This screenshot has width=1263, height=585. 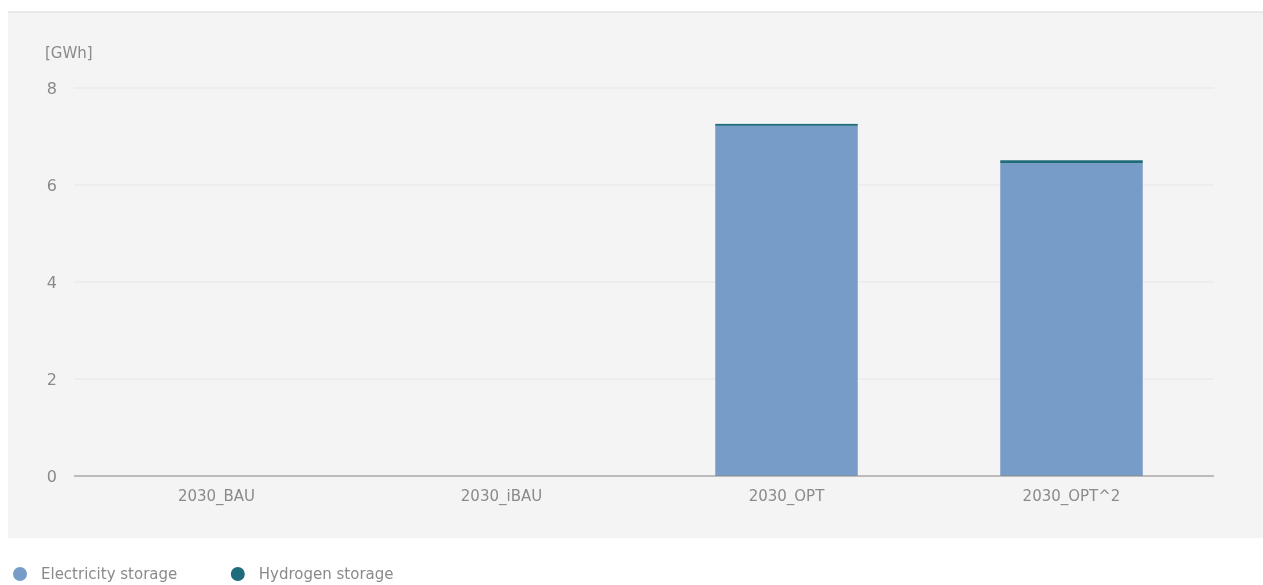 I want to click on legend-label: Hydrogen storage, so click(x=326, y=574).